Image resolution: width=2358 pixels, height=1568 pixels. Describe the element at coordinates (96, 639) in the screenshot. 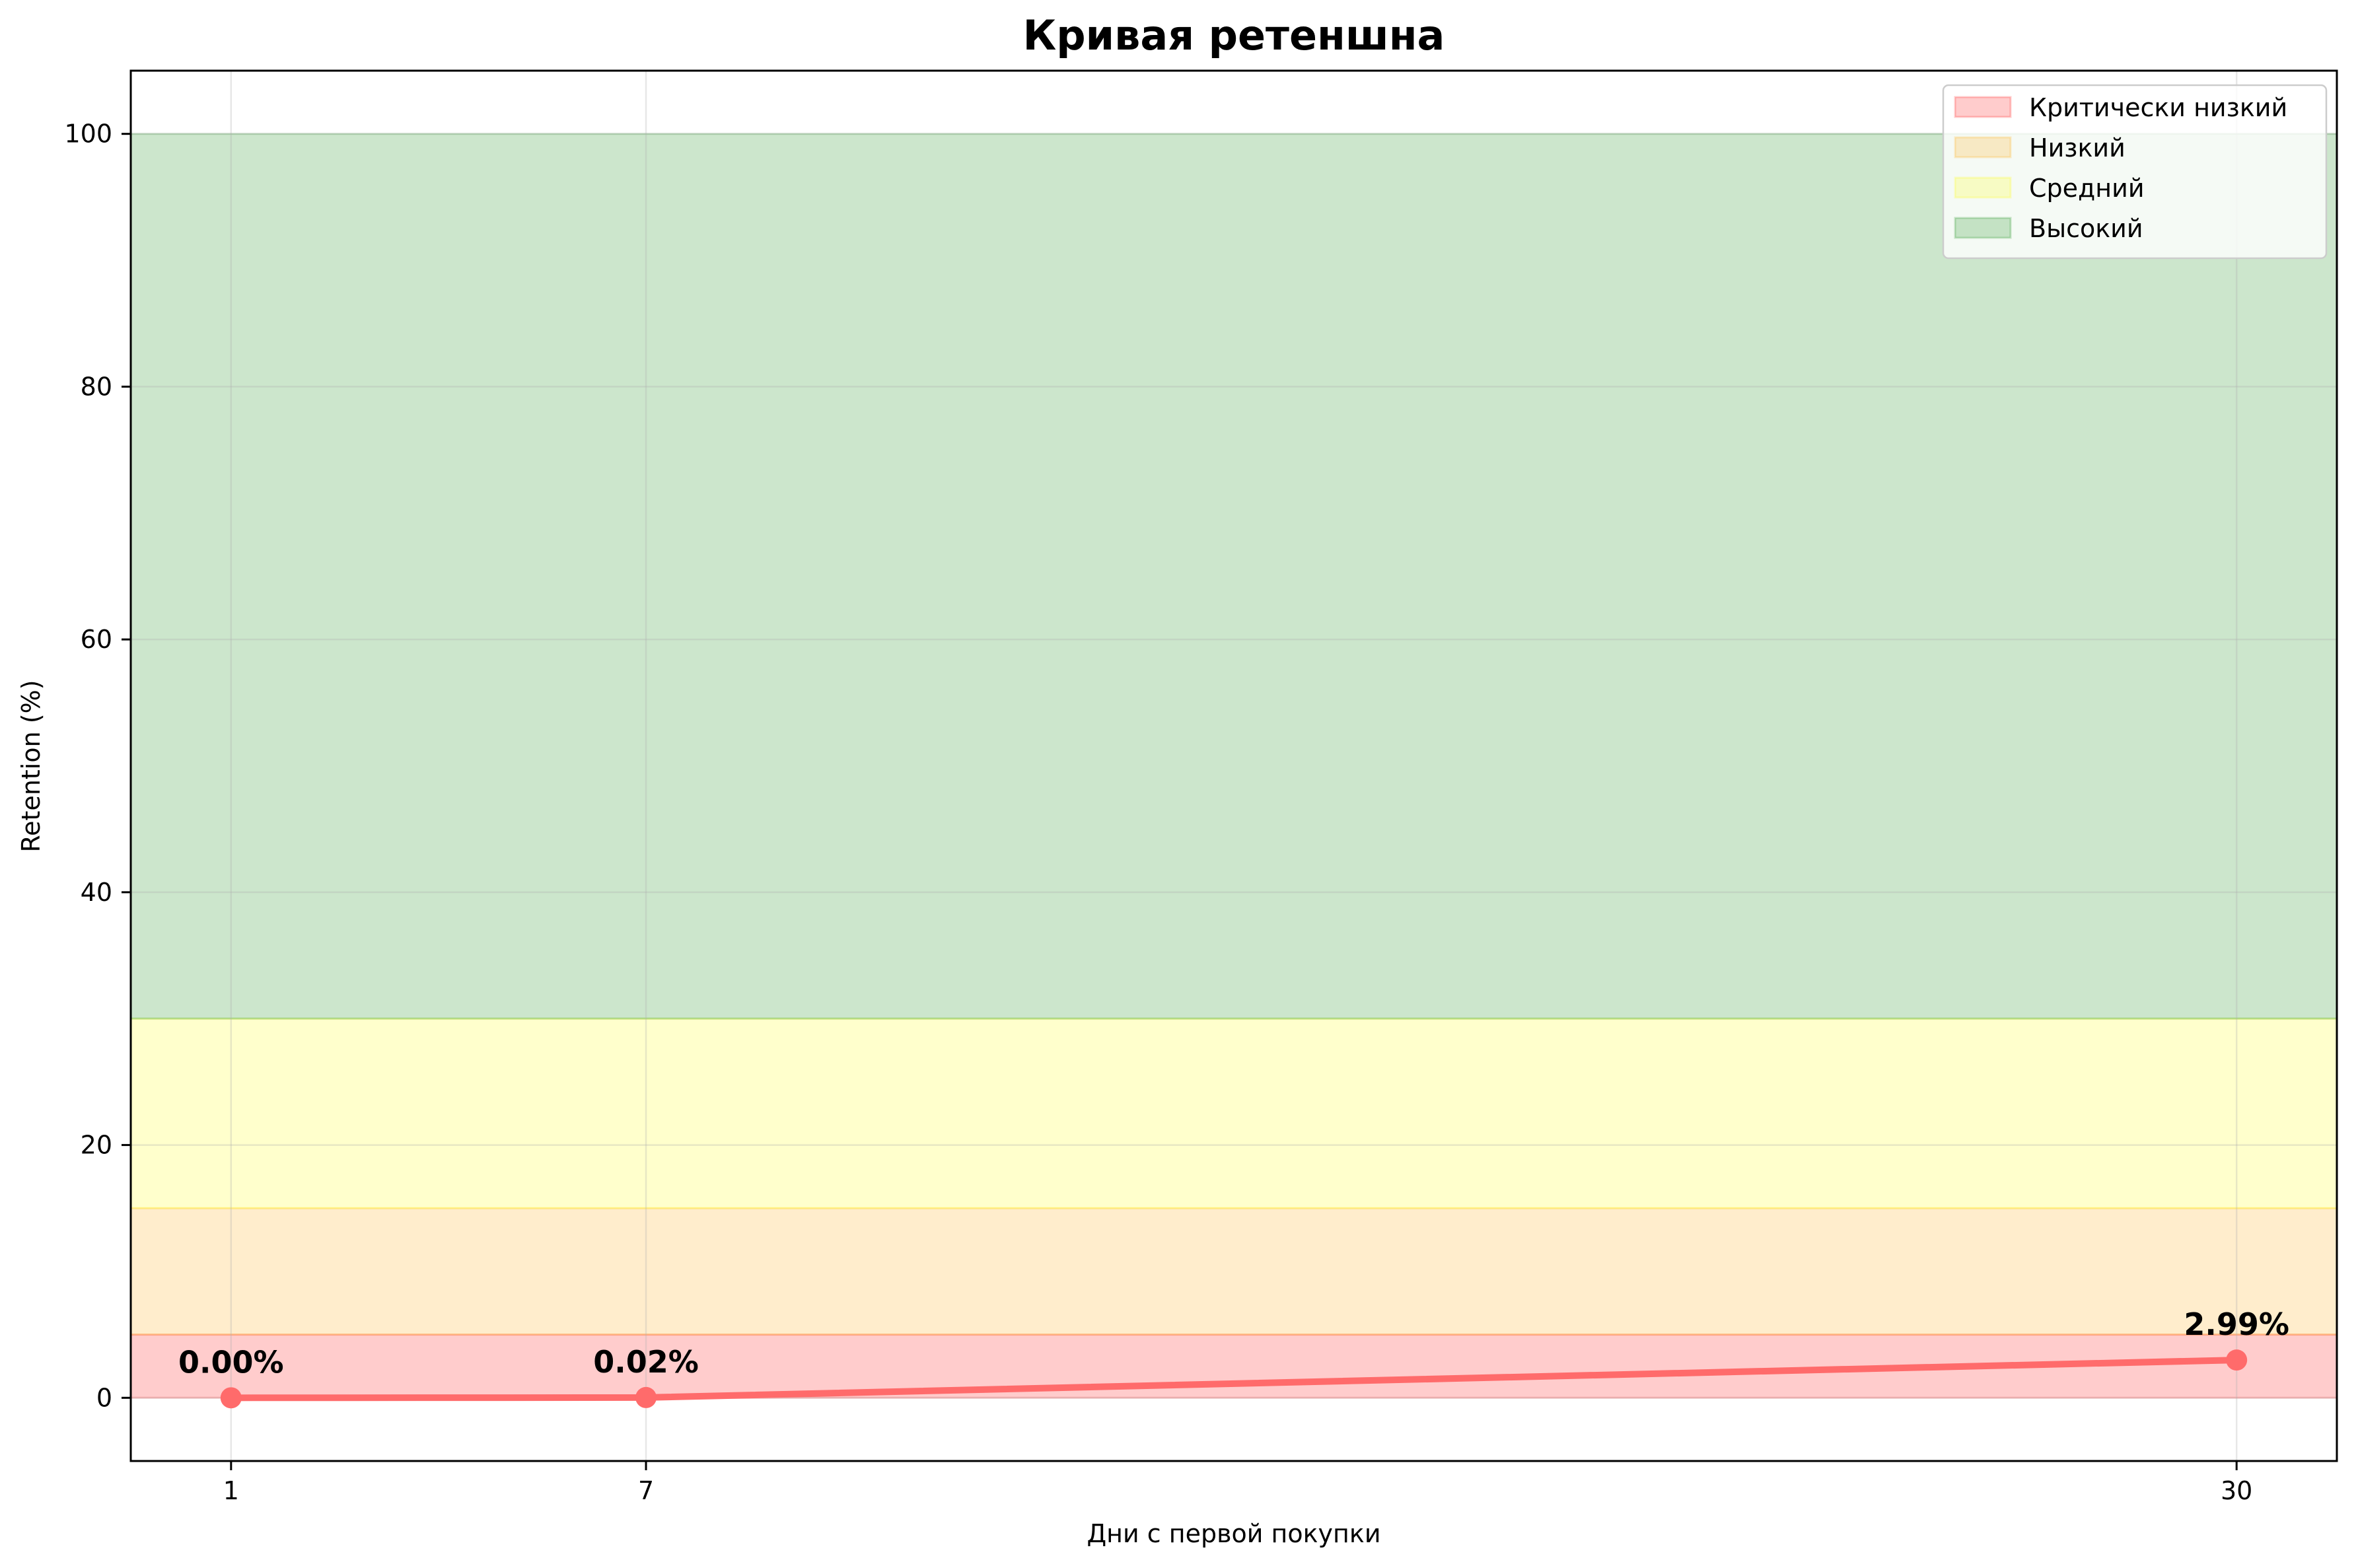

I see `y-tick-label: 60` at that location.